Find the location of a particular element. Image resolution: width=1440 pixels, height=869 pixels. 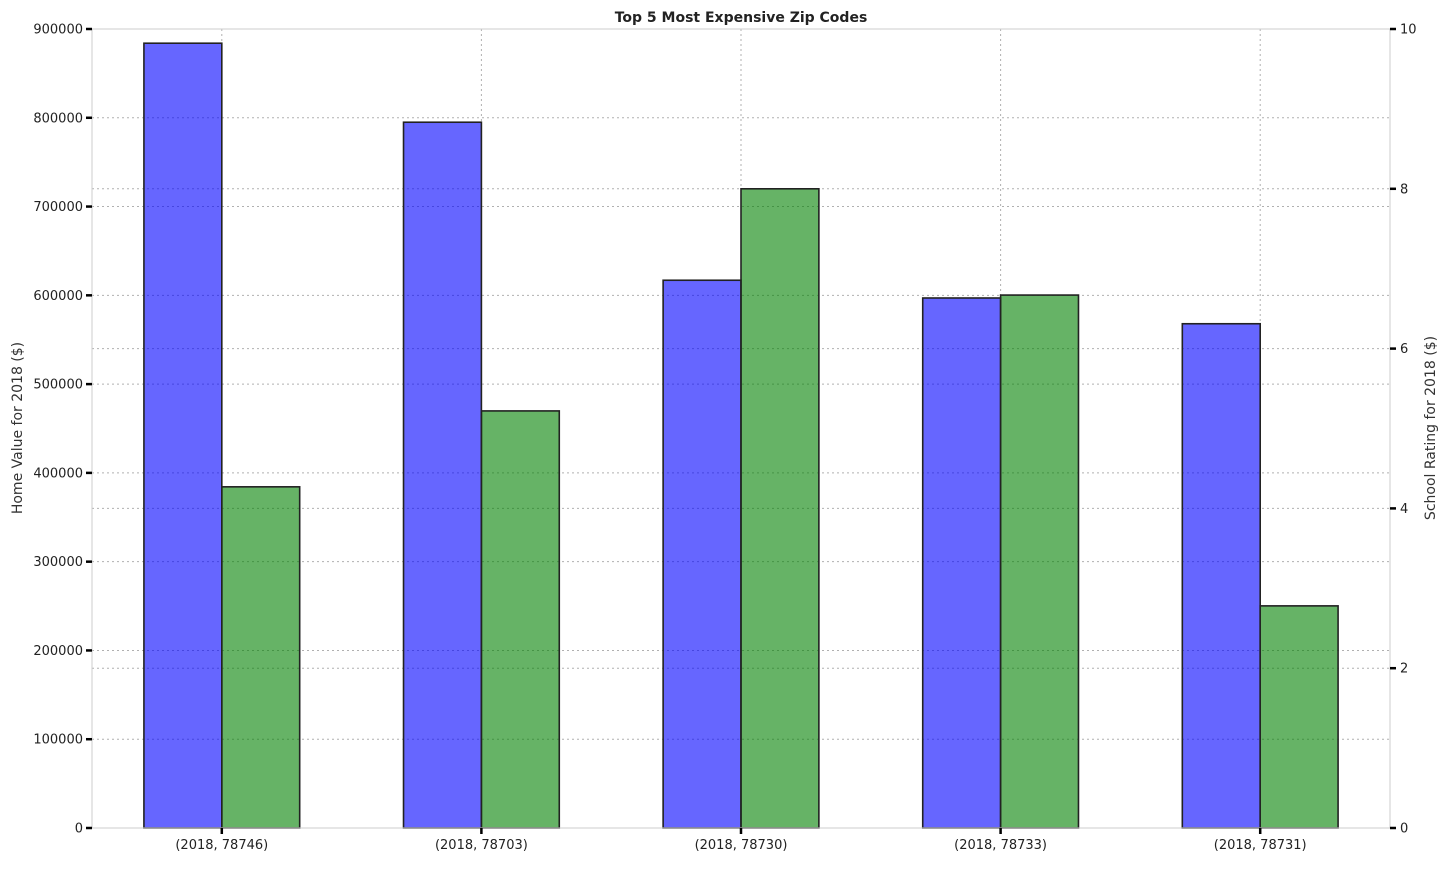

y-tick-label: 700000 is located at coordinates (58, 207).